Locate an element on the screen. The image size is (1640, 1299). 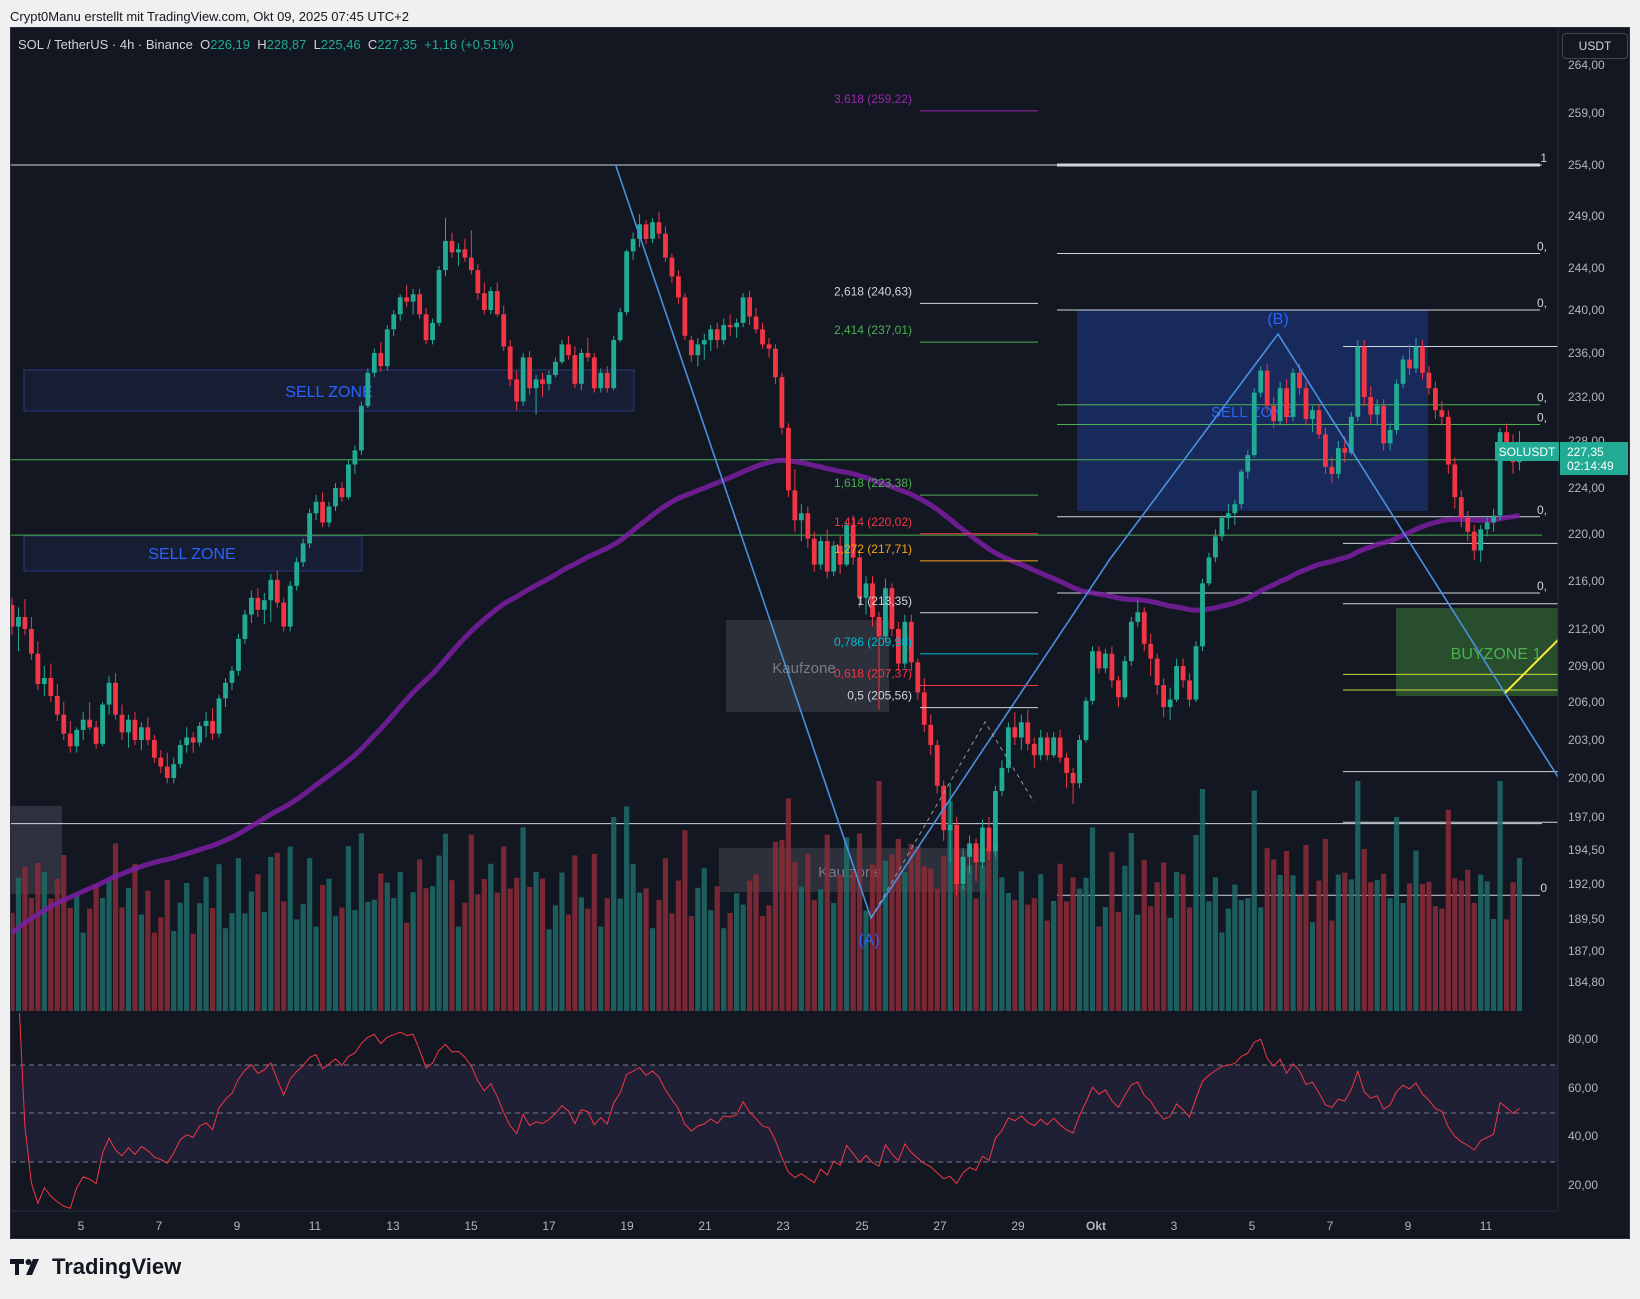
tradingview-logo: TradingView is located at coordinates (95, 1267).